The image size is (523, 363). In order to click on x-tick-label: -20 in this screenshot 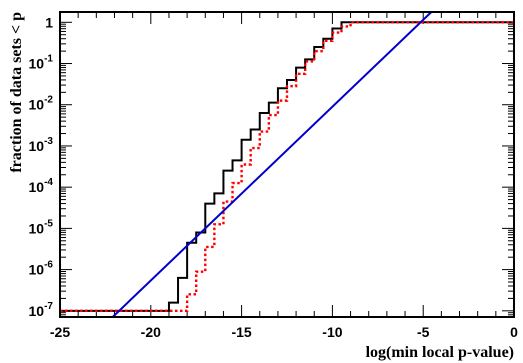, I will do `click(151, 332)`.